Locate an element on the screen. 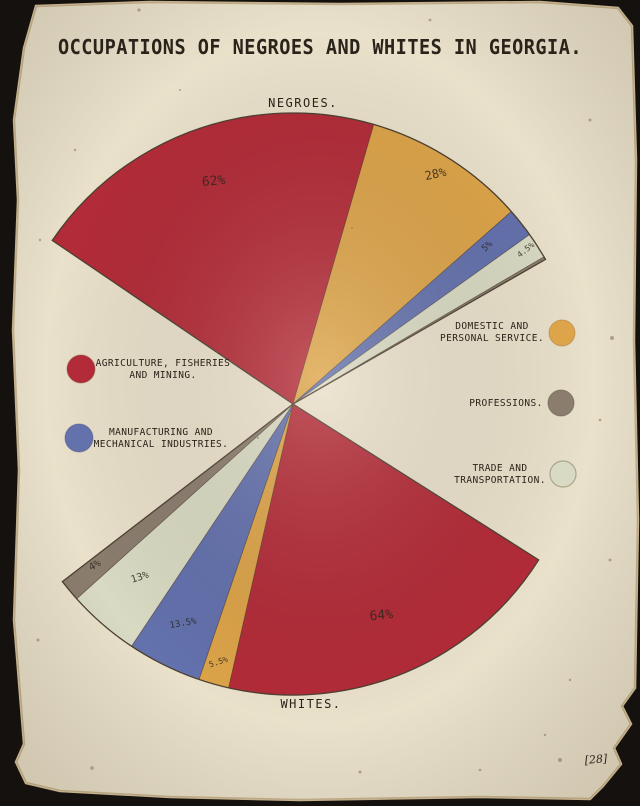 The height and width of the screenshot is (806, 640). legend-item-agriculture: AGRICULTURE, FISHERIES AND MINING. is located at coordinates (148, 369).